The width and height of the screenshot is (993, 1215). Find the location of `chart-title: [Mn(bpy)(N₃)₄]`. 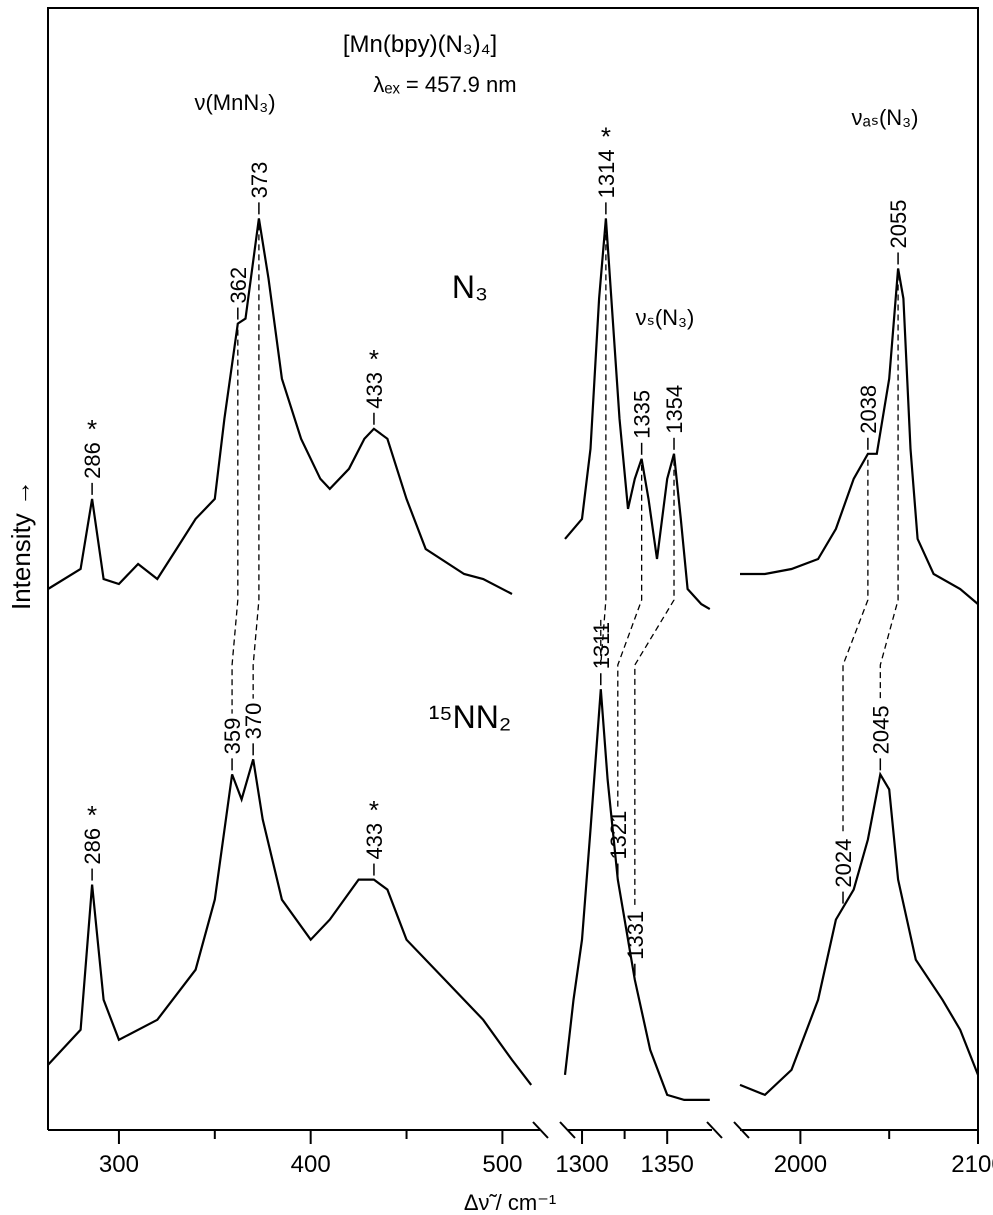

chart-title: [Mn(bpy)(N₃)₄] is located at coordinates (420, 44).